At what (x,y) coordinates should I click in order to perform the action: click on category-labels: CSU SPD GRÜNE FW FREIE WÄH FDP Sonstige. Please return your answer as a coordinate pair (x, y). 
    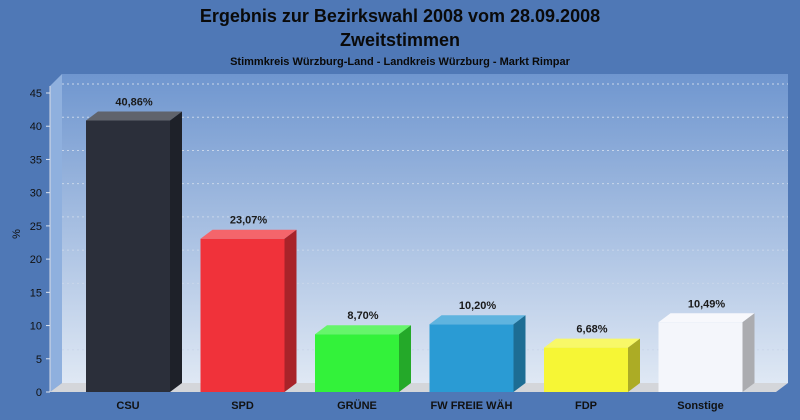
    Looking at the image, I should click on (419, 405).